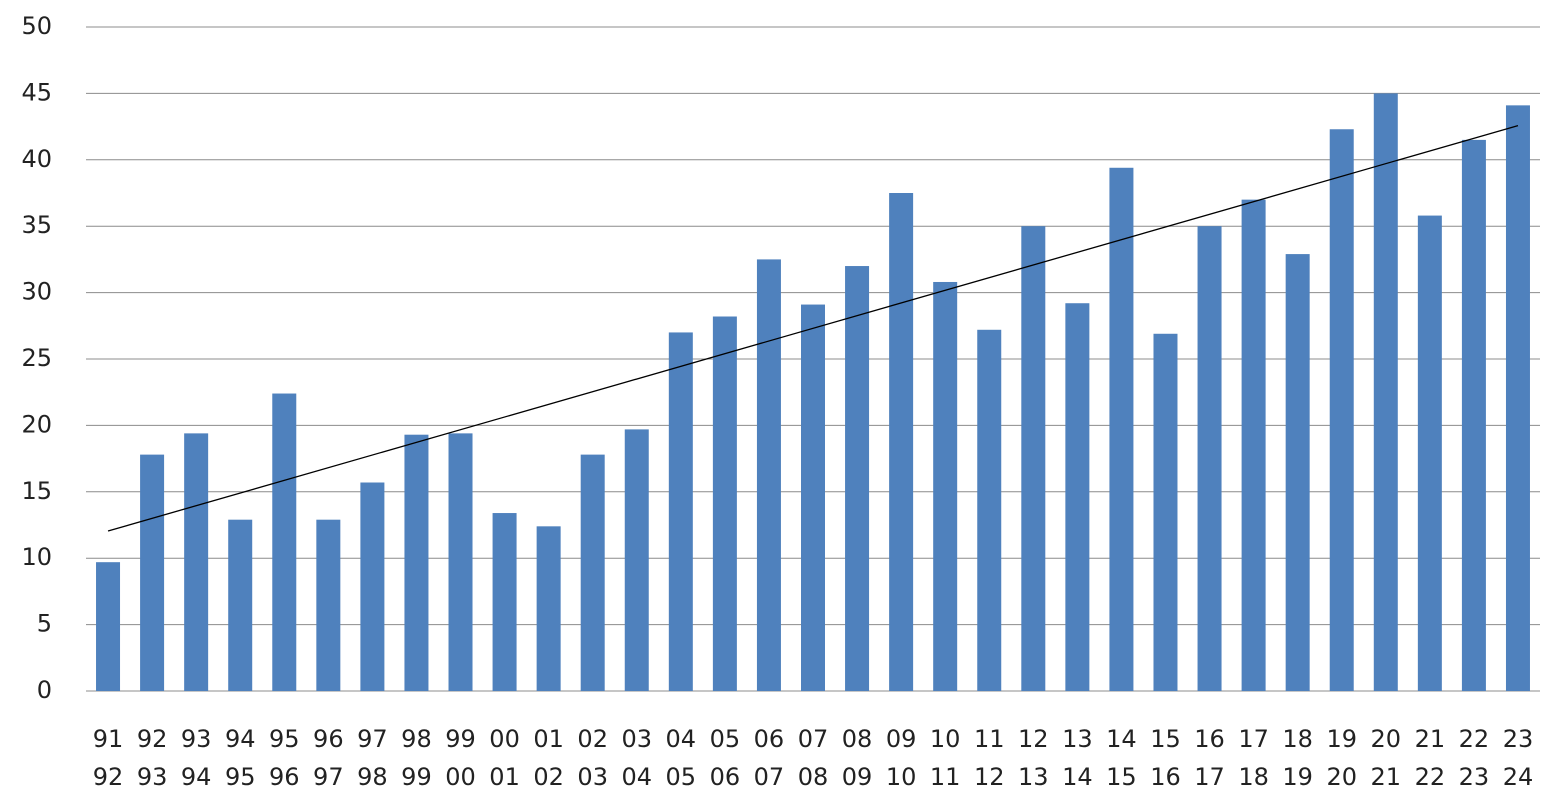  I want to click on x-tick-label: 22 23, so click(1474, 758).